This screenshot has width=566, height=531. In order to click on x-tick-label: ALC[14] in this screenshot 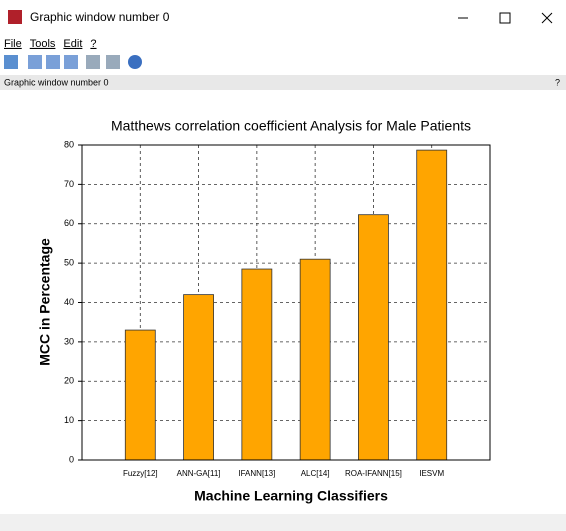, I will do `click(315, 473)`.